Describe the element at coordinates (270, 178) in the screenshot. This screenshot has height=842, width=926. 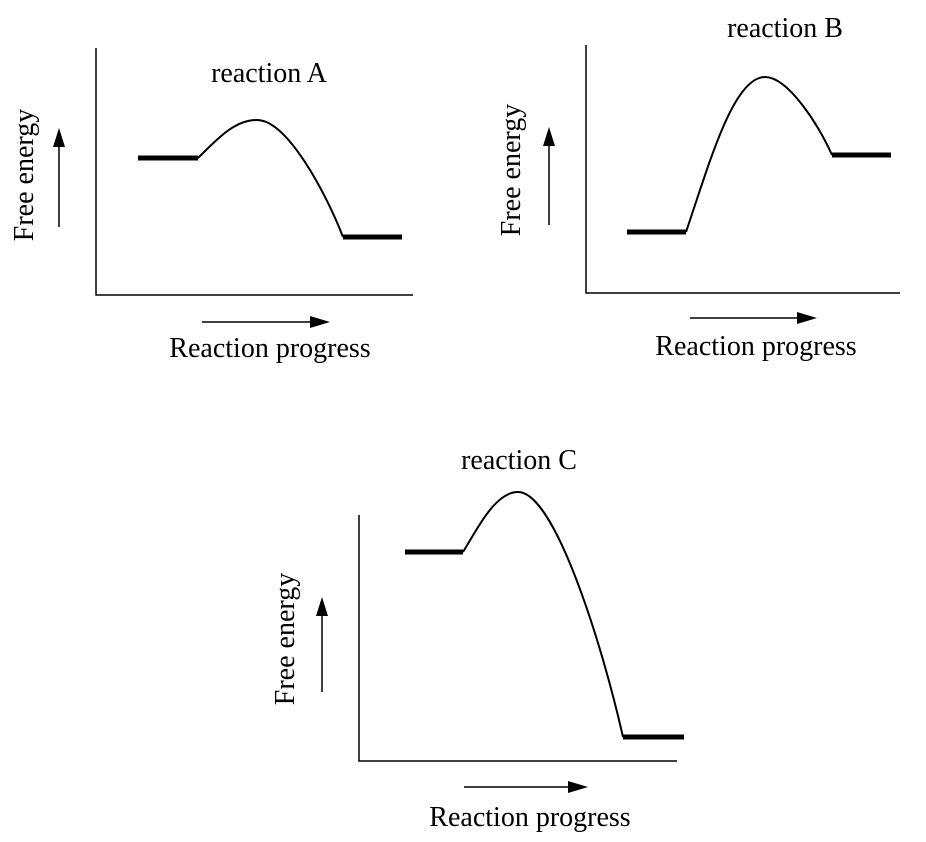
I see `energy-curve-reaction-a` at that location.